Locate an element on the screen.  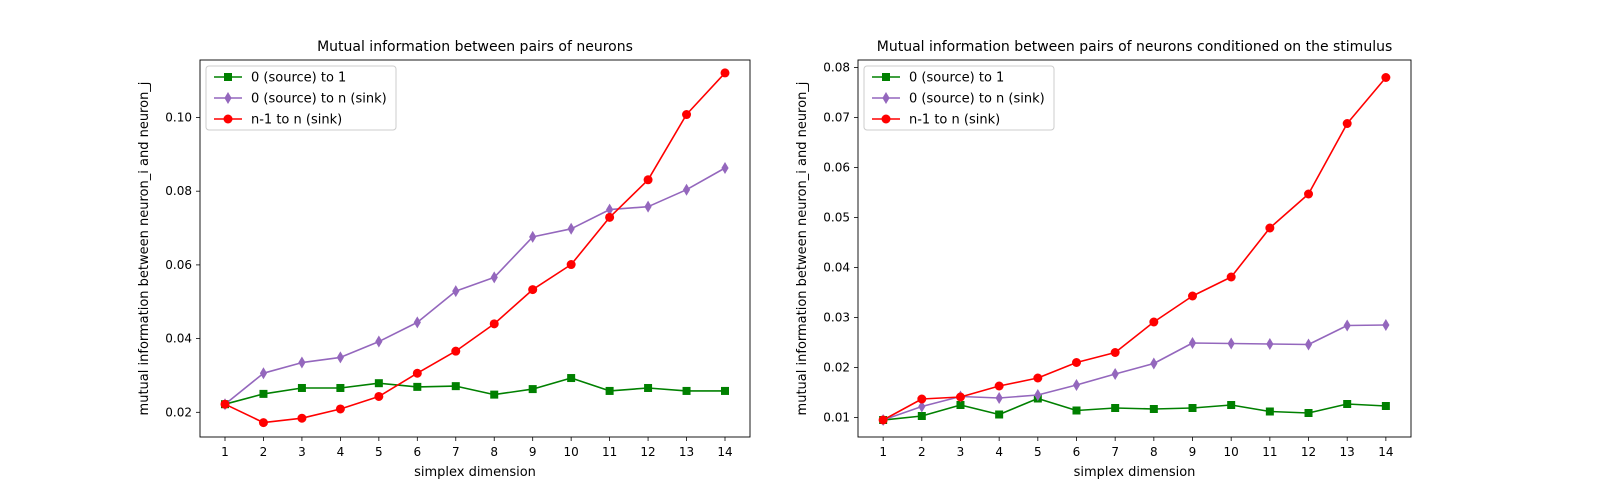
legend-entry: 0 (source) to 1 is located at coordinates (280, 78).